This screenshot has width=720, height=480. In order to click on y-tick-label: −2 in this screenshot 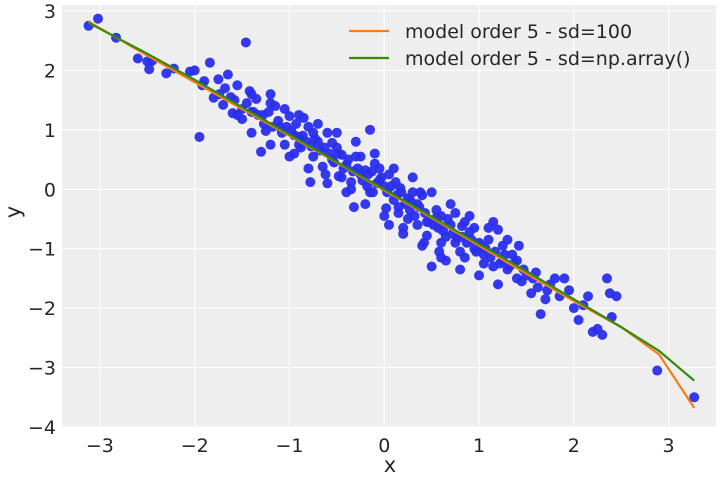, I will do `click(42, 309)`.